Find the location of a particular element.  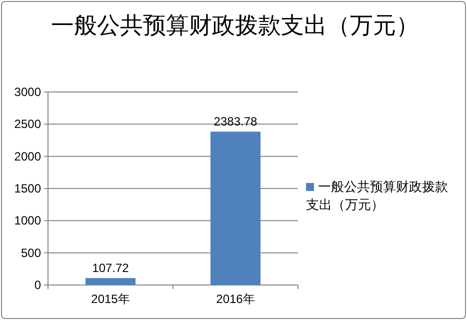

y-tick-label: 2000 is located at coordinates (28, 156).